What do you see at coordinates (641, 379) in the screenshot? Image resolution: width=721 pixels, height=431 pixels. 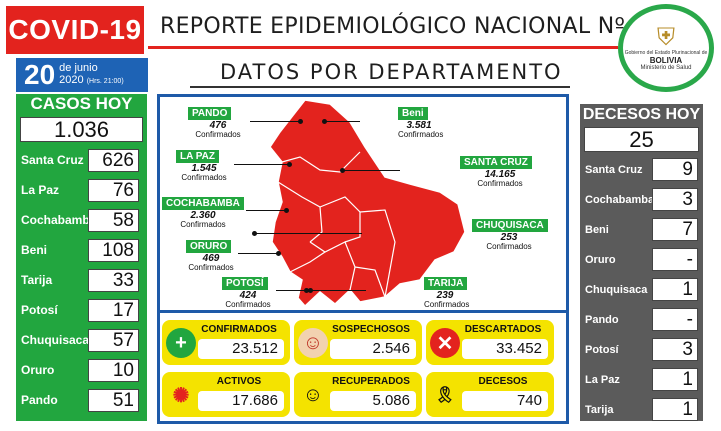 I see `decesos-row: La Paz 1` at bounding box center [641, 379].